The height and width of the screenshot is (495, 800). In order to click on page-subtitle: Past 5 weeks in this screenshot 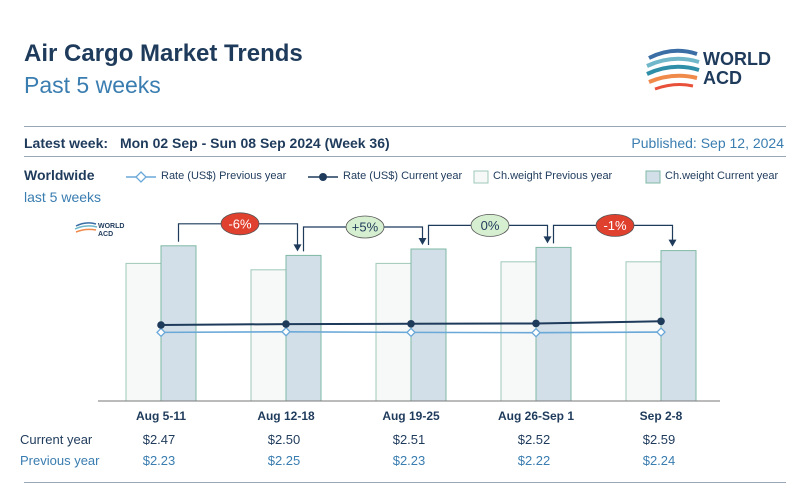, I will do `click(92, 85)`.